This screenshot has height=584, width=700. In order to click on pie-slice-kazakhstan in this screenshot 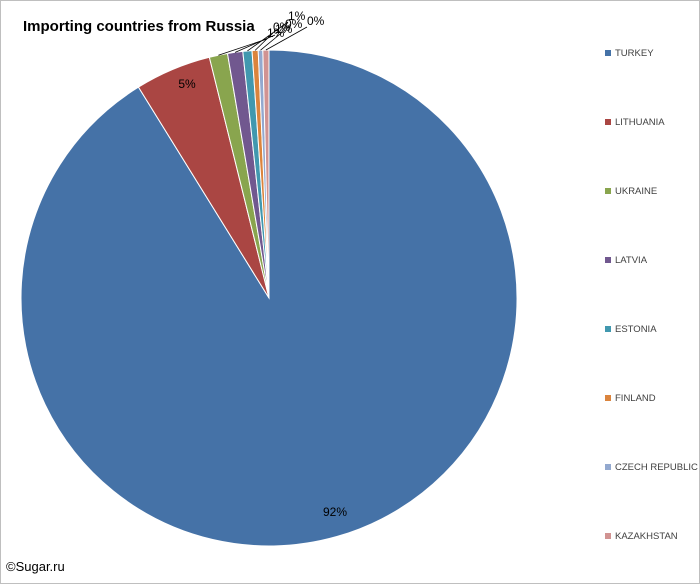, I will do `click(266, 174)`.